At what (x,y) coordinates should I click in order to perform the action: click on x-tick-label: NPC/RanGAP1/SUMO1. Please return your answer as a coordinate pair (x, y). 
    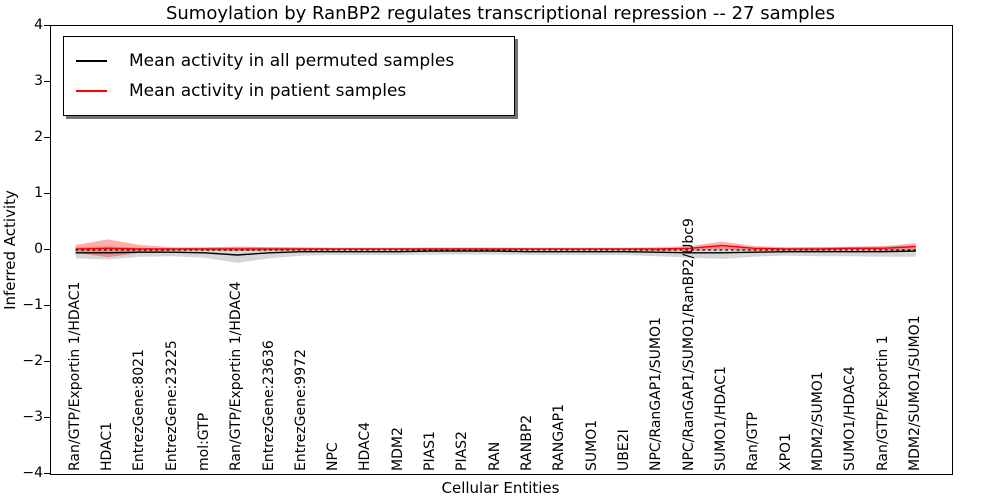
    Looking at the image, I should click on (656, 394).